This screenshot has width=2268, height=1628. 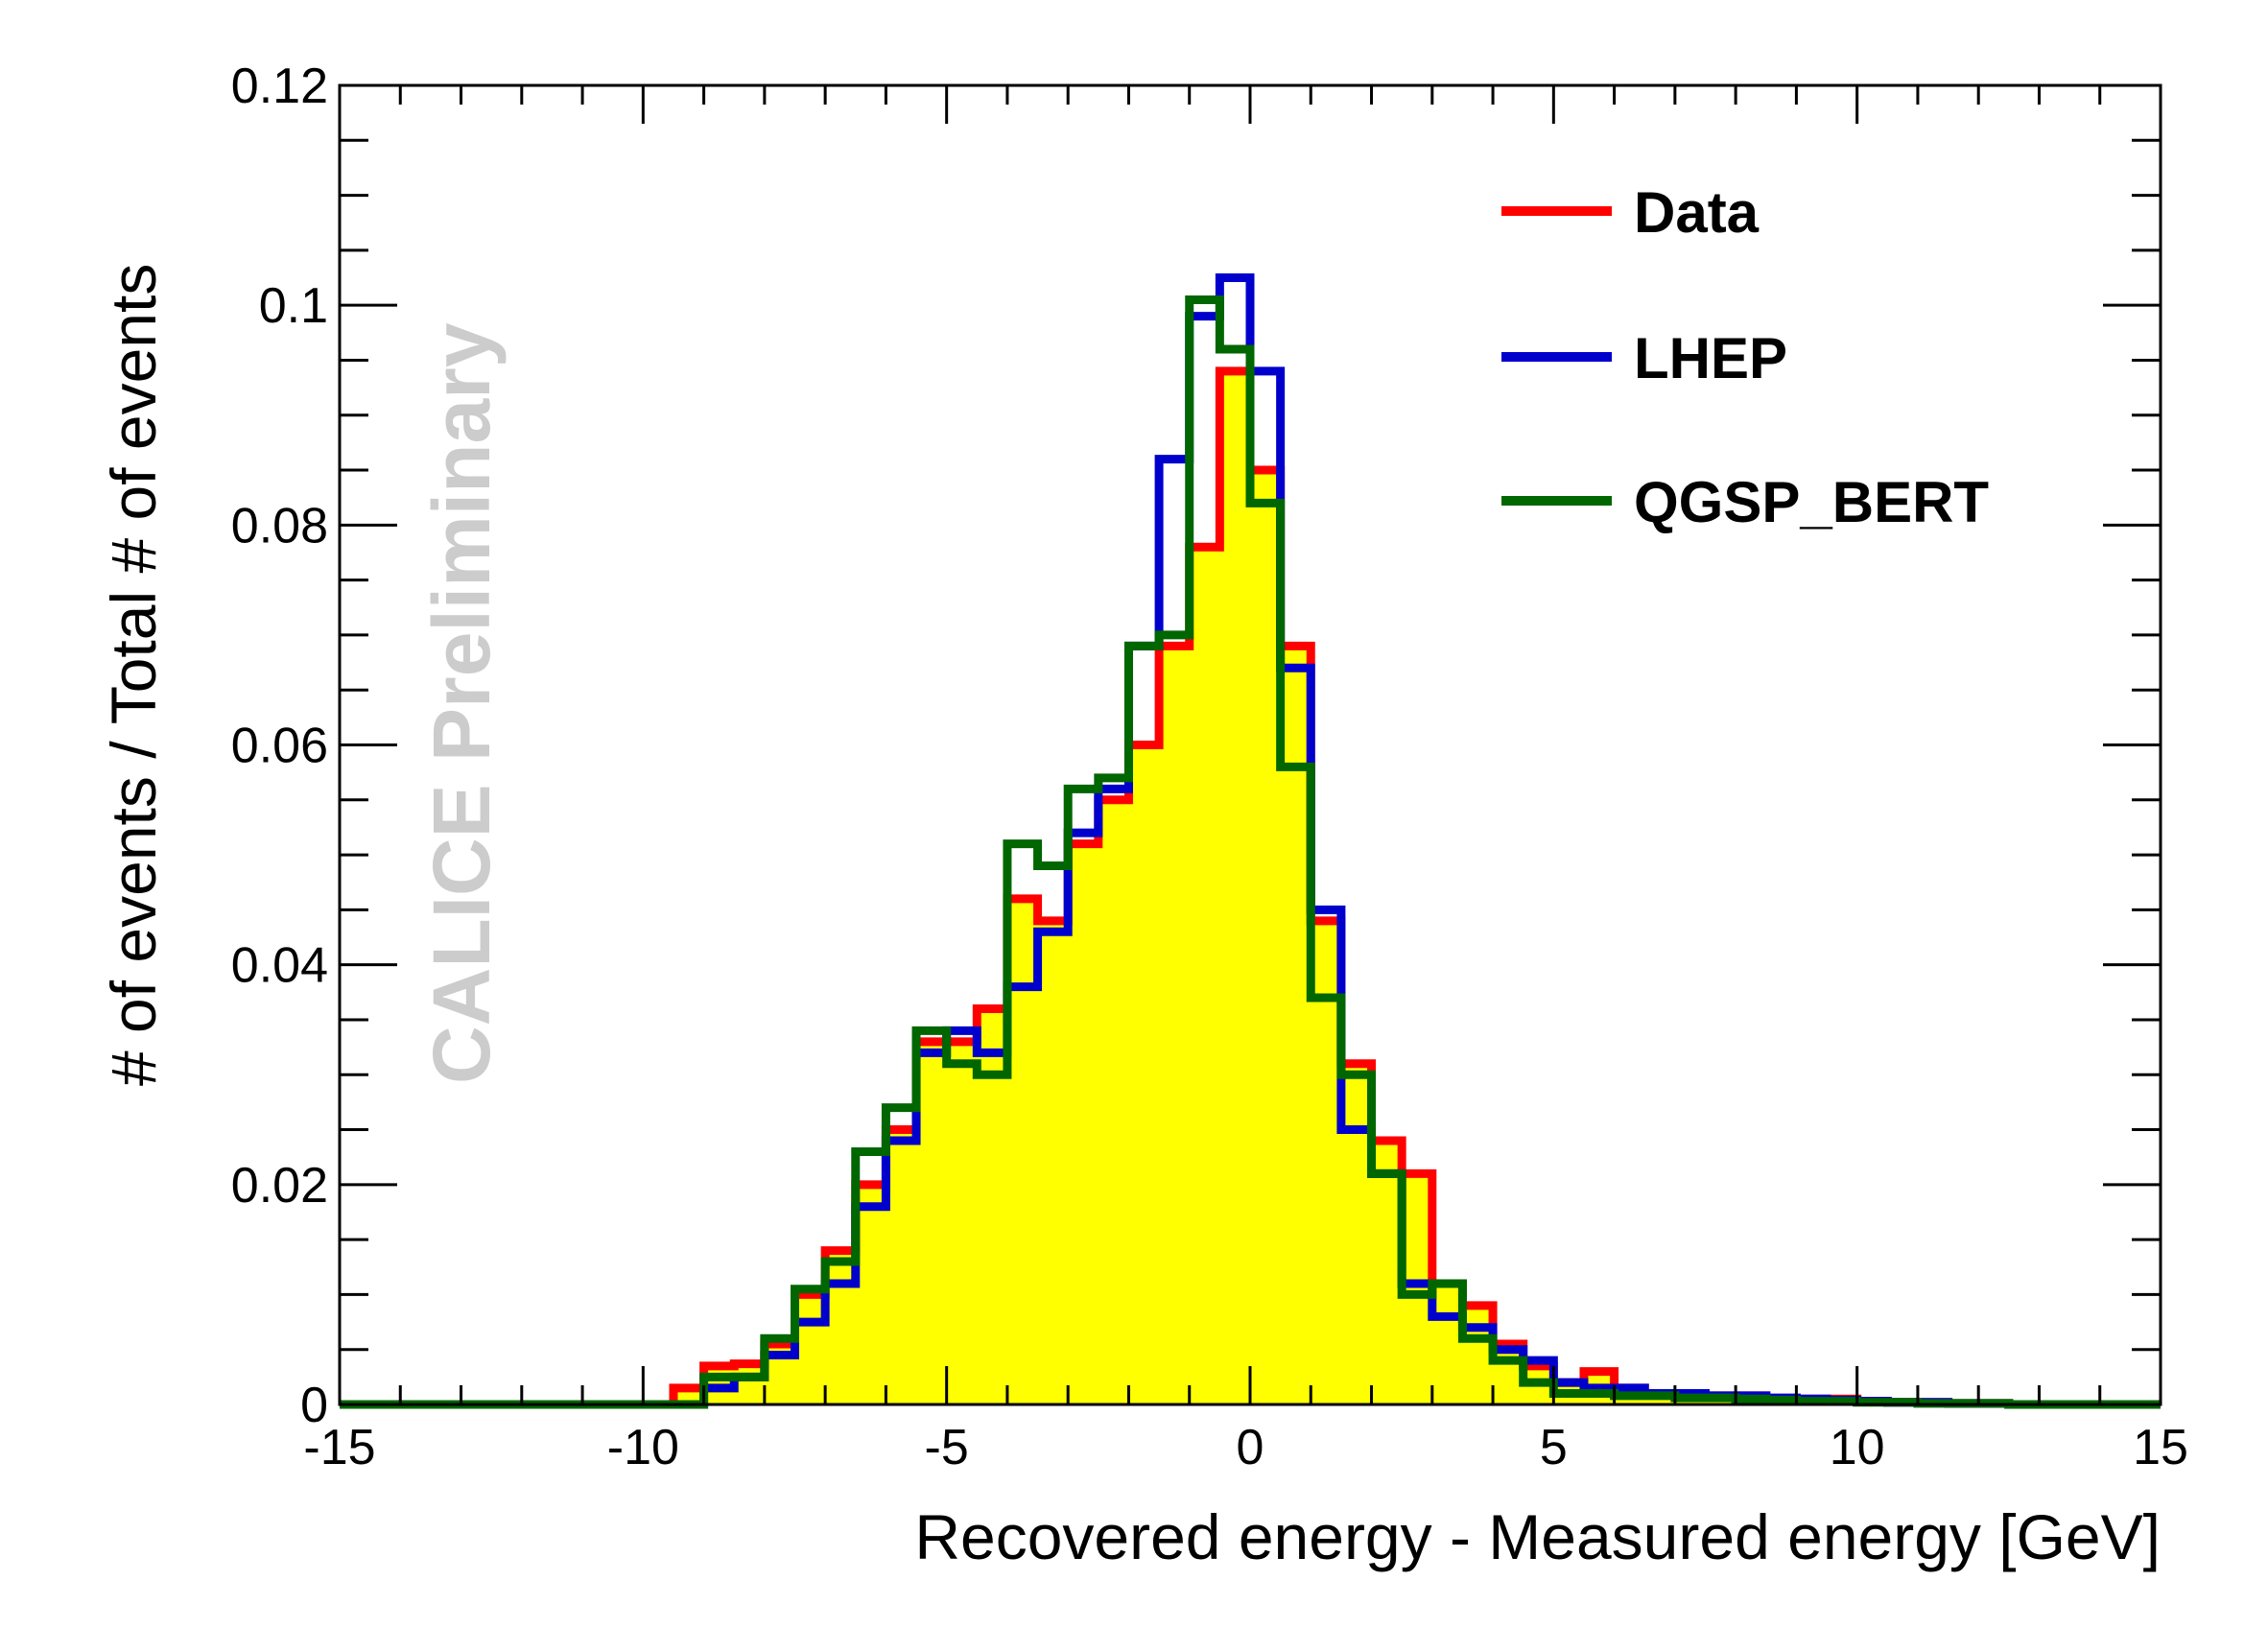 What do you see at coordinates (314, 1405) in the screenshot?
I see `y-tick-label: 0` at bounding box center [314, 1405].